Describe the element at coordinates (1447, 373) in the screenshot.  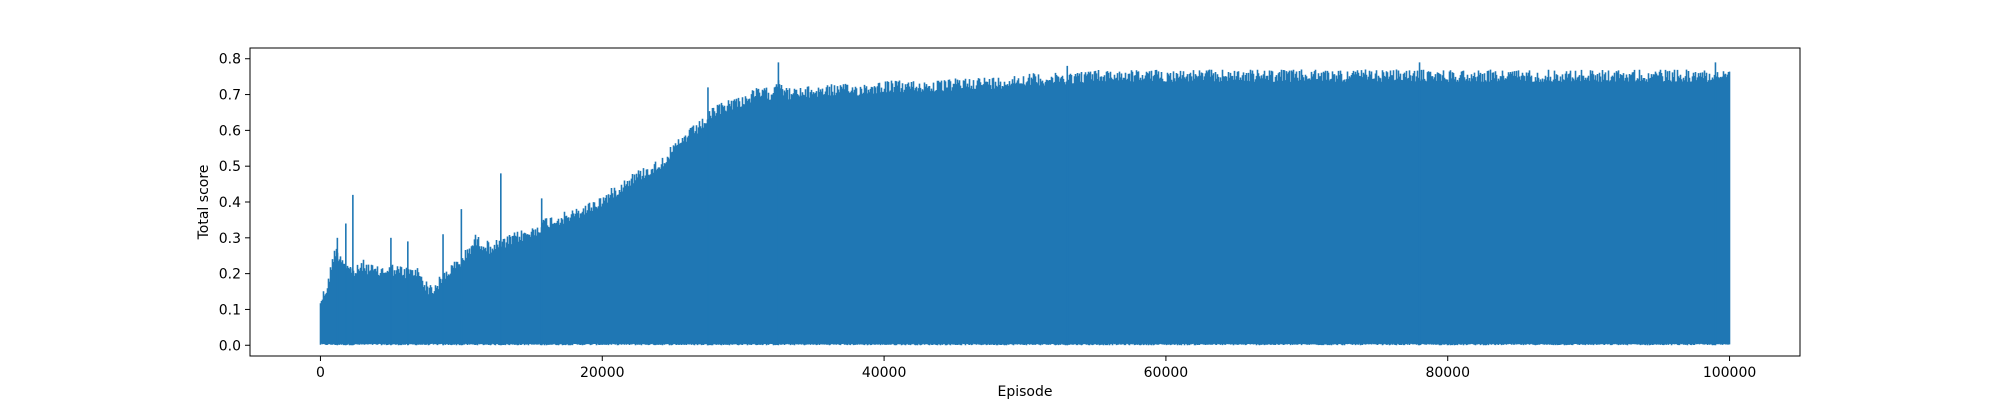
I see `x-tick-label: 80000` at that location.